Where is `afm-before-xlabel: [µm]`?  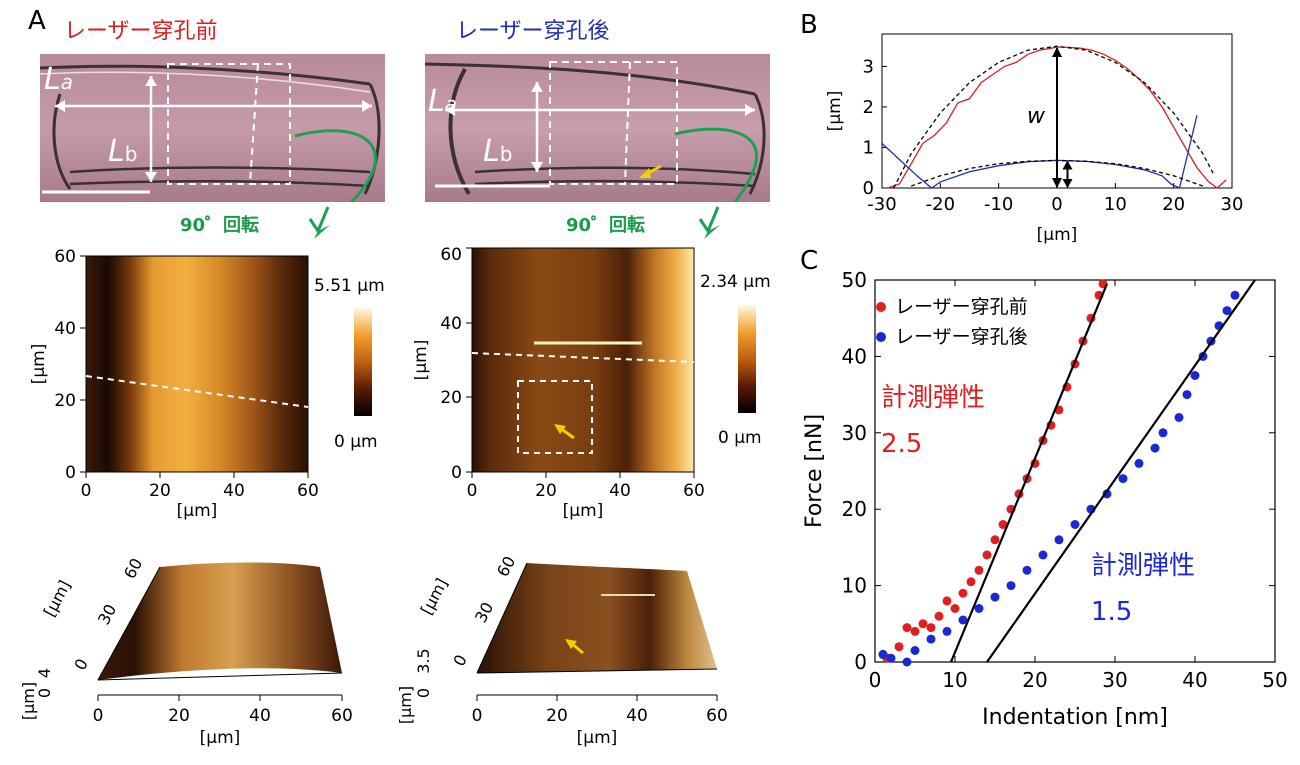 afm-before-xlabel: [µm] is located at coordinates (197, 511).